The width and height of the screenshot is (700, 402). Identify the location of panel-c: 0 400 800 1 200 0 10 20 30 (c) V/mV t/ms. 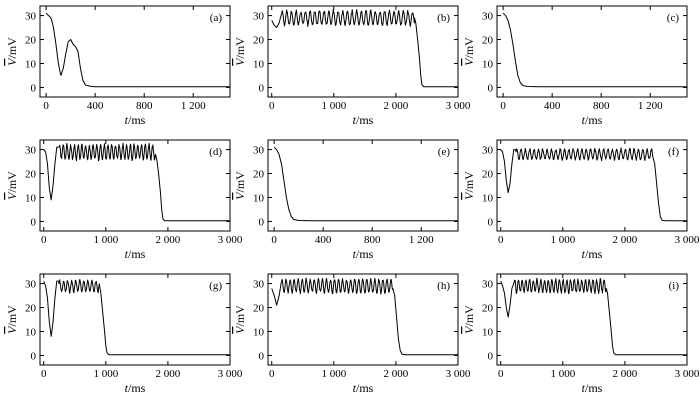
(575, 66).